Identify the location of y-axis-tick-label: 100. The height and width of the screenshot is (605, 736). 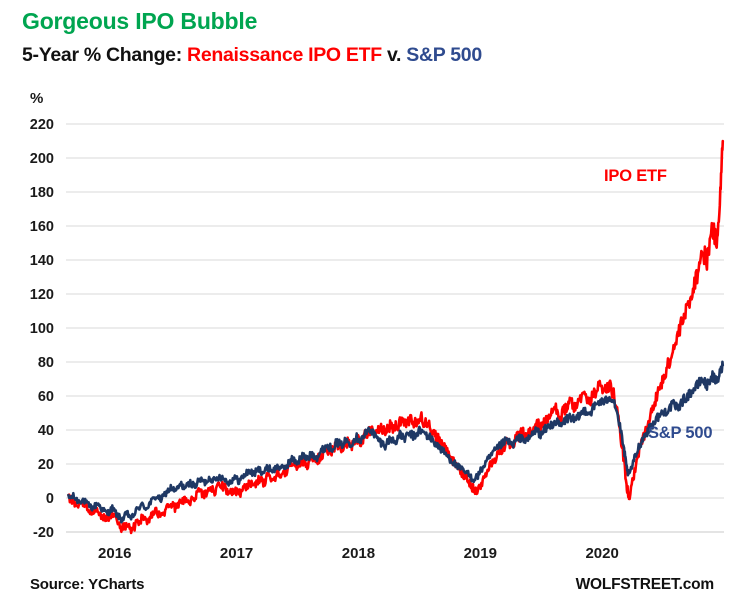
(42, 329).